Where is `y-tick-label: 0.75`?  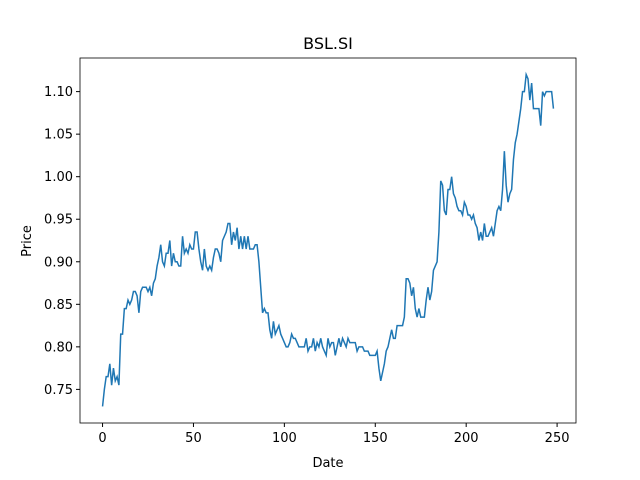
y-tick-label: 0.75 is located at coordinates (58, 390).